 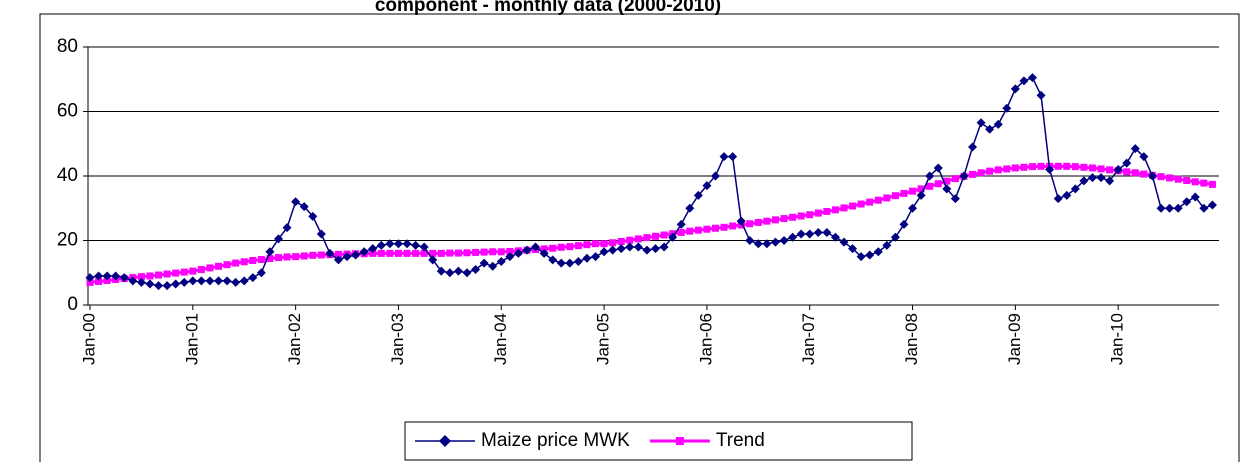 What do you see at coordinates (88, 339) in the screenshot?
I see `x-tick-label: Jan-00` at bounding box center [88, 339].